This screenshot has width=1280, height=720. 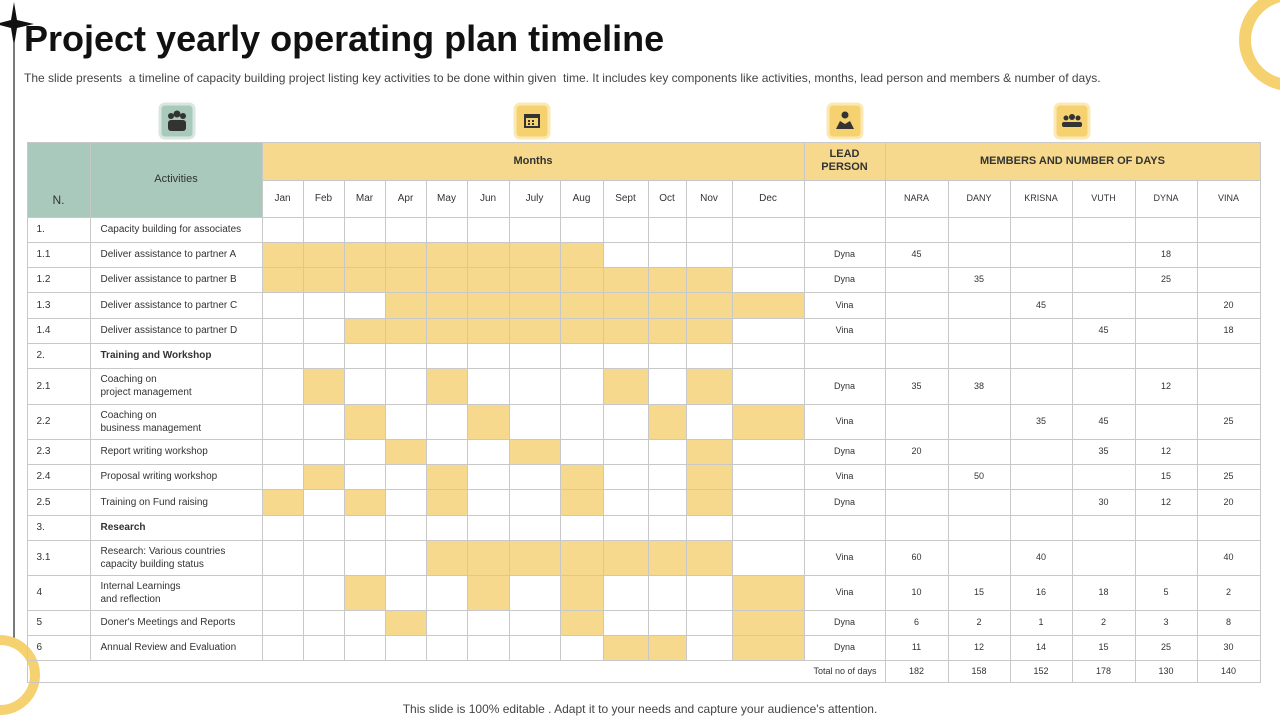 What do you see at coordinates (488, 198) in the screenshot?
I see `month-header: Jun` at bounding box center [488, 198].